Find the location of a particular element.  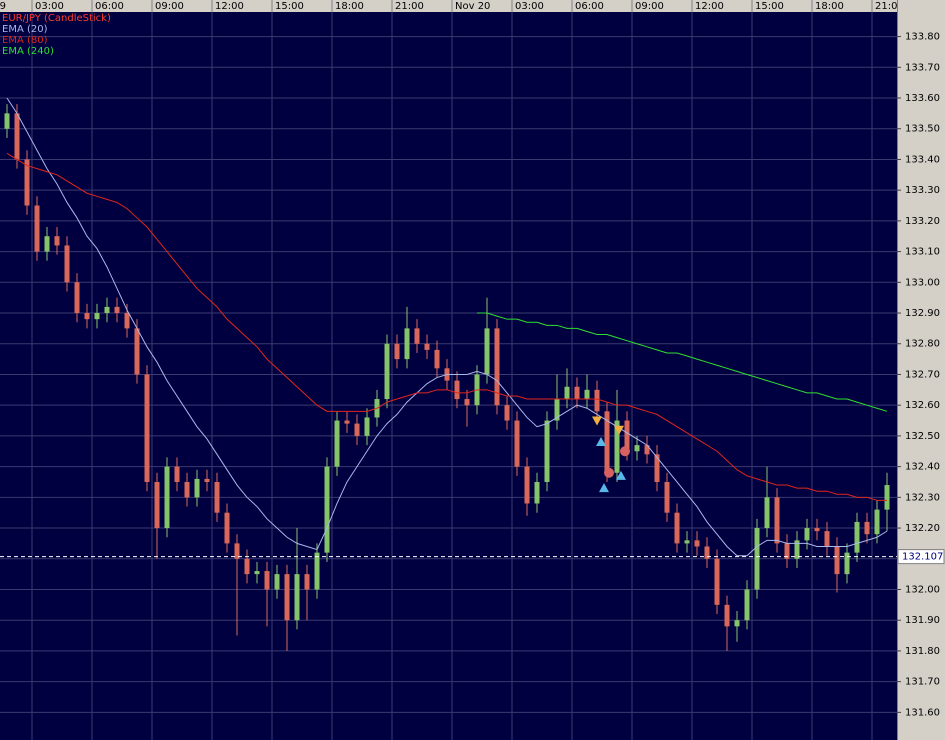

x-tick-label: 18:00 is located at coordinates (829, 6).